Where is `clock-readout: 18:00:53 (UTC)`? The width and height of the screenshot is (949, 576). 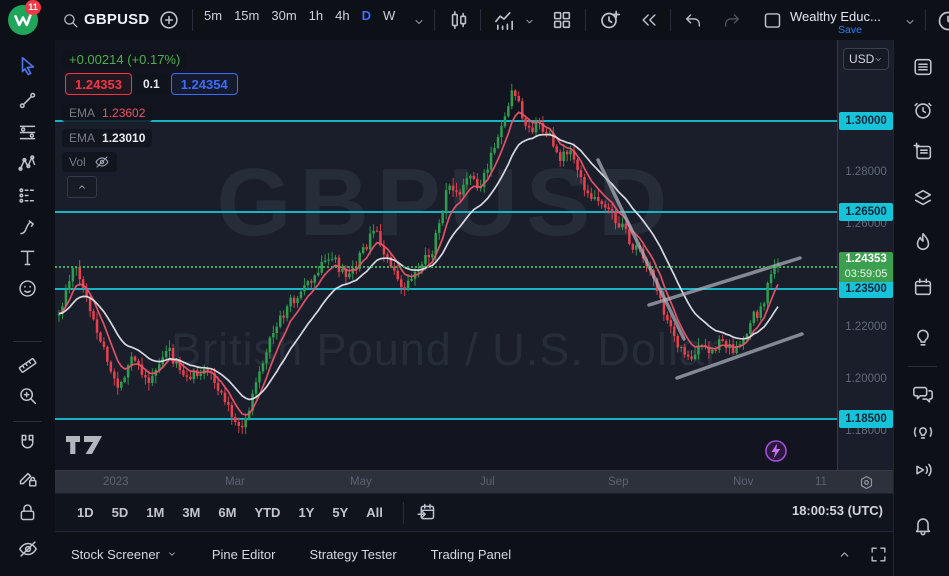
clock-readout: 18:00:53 (UTC) is located at coordinates (837, 510).